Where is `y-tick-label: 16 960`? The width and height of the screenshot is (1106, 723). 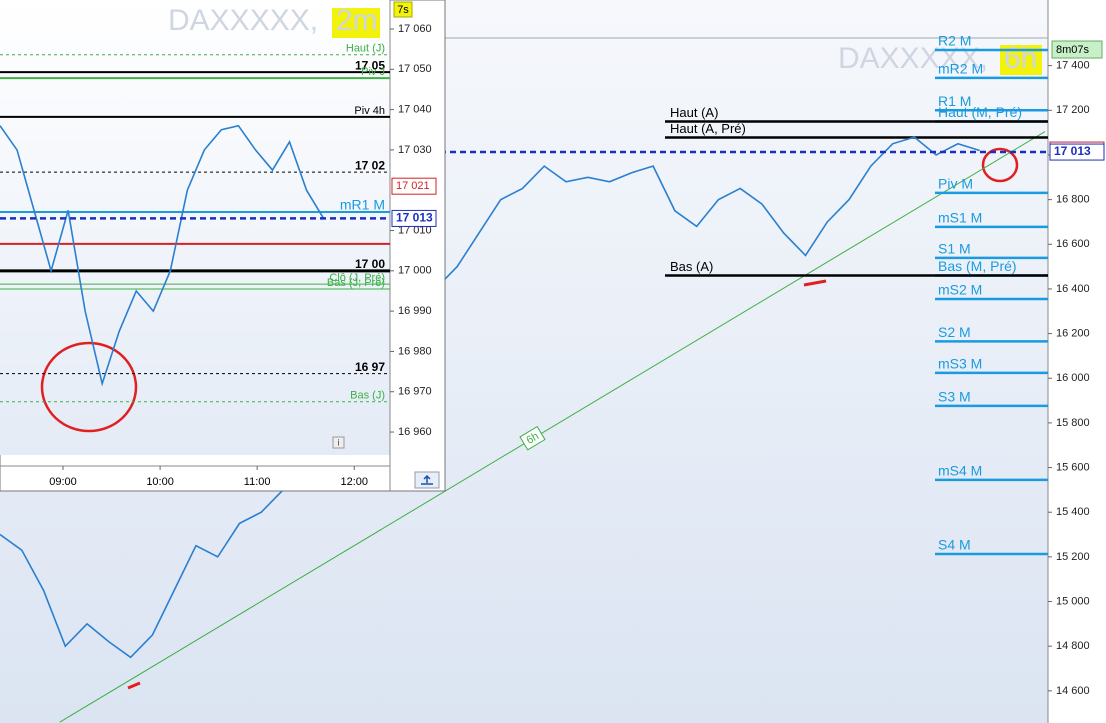
y-tick-label: 16 960 is located at coordinates (415, 432).